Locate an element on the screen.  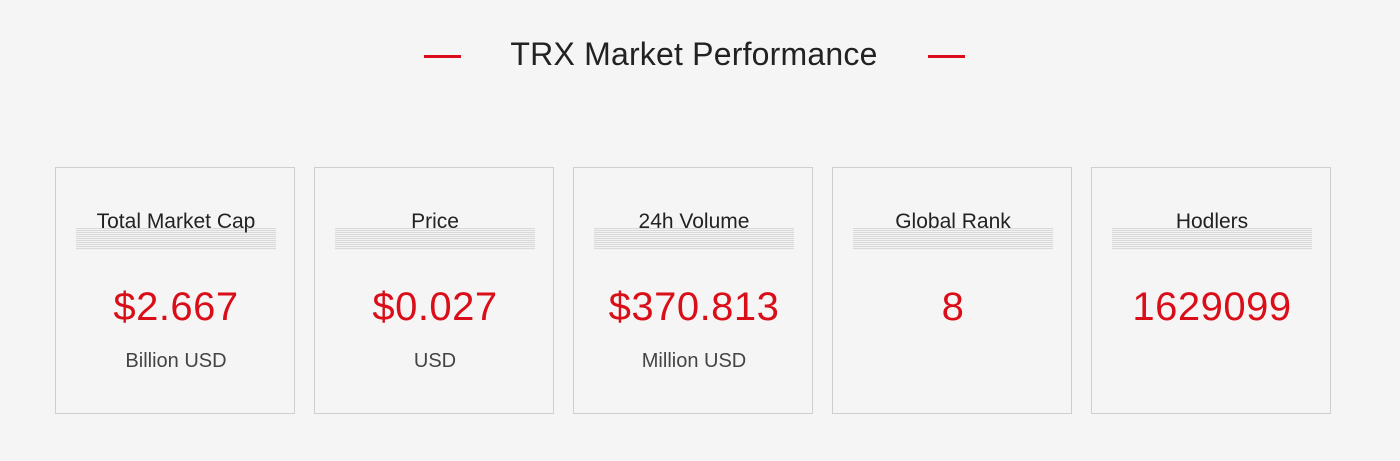
stat-label-wrap: Hodlers is located at coordinates (1212, 230).